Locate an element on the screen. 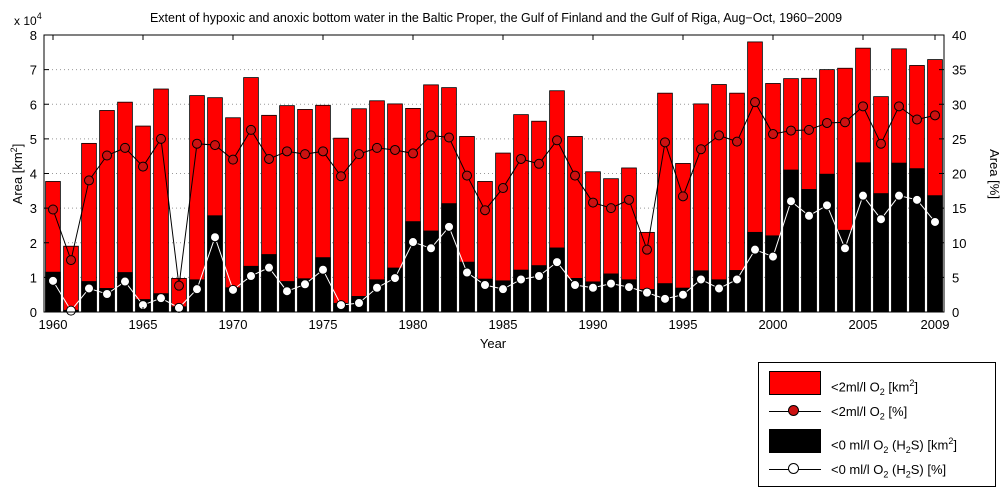 The width and height of the screenshot is (1000, 487). x-tick-label: 2000 is located at coordinates (773, 324).